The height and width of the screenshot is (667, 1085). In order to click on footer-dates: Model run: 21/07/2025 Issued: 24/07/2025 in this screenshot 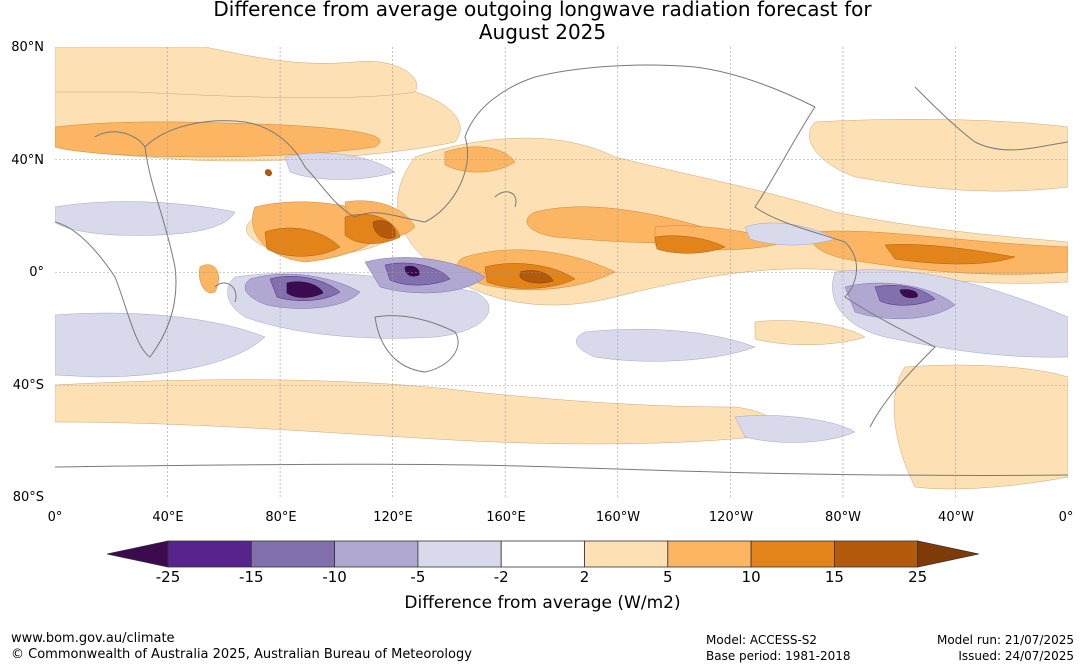, I will do `click(1005, 648)`.